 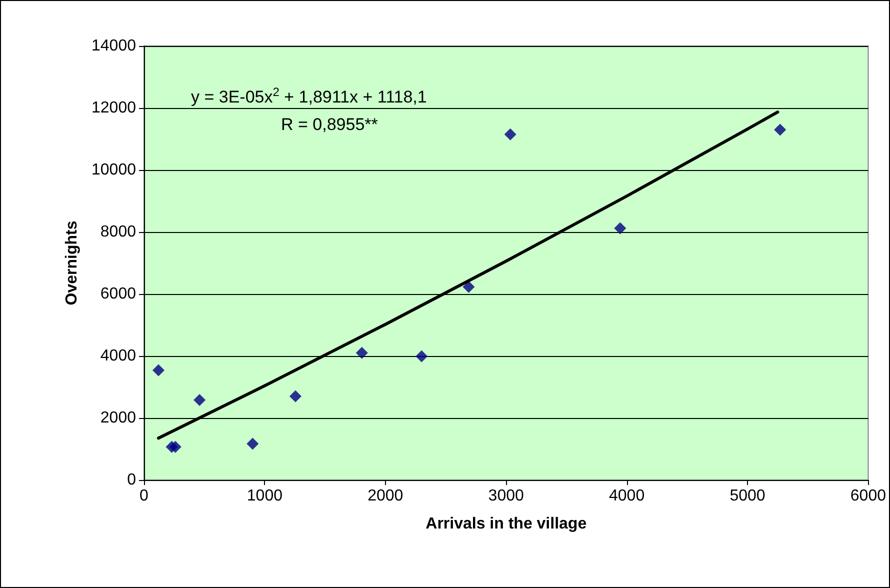 I want to click on x-axis-title: Arrivals in the village, so click(x=506, y=524).